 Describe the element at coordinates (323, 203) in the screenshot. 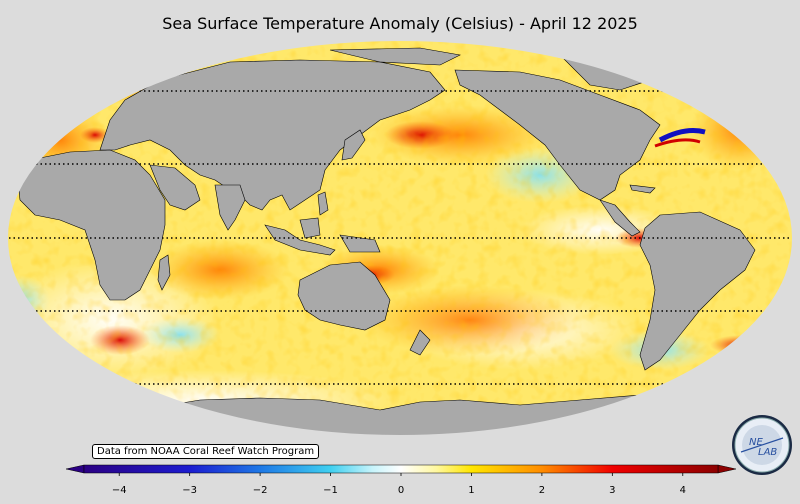

I see `land-philippines` at that location.